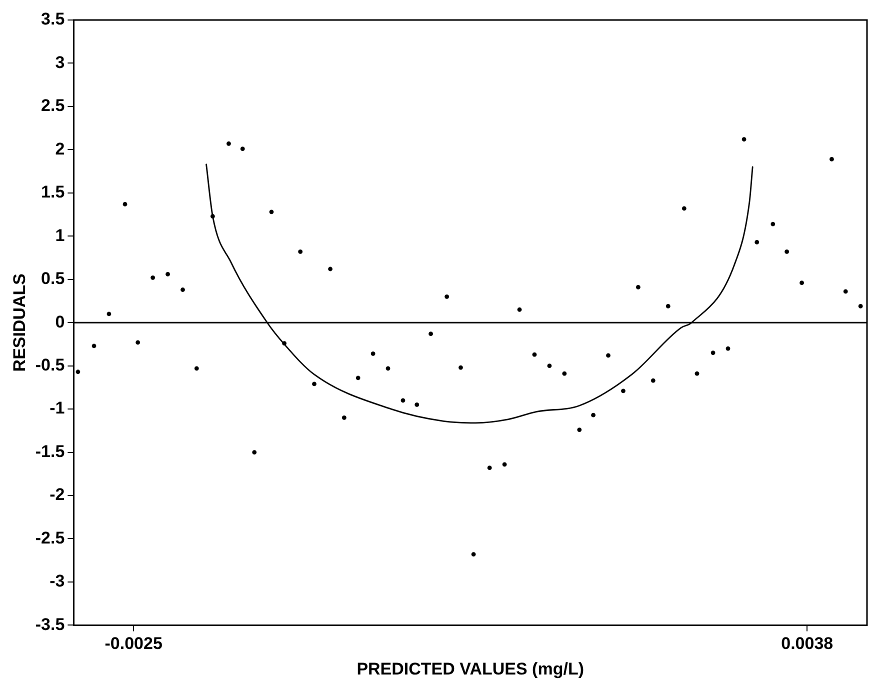 This screenshot has width=871, height=690. I want to click on y-tick-label: -3.5, so click(50, 624).